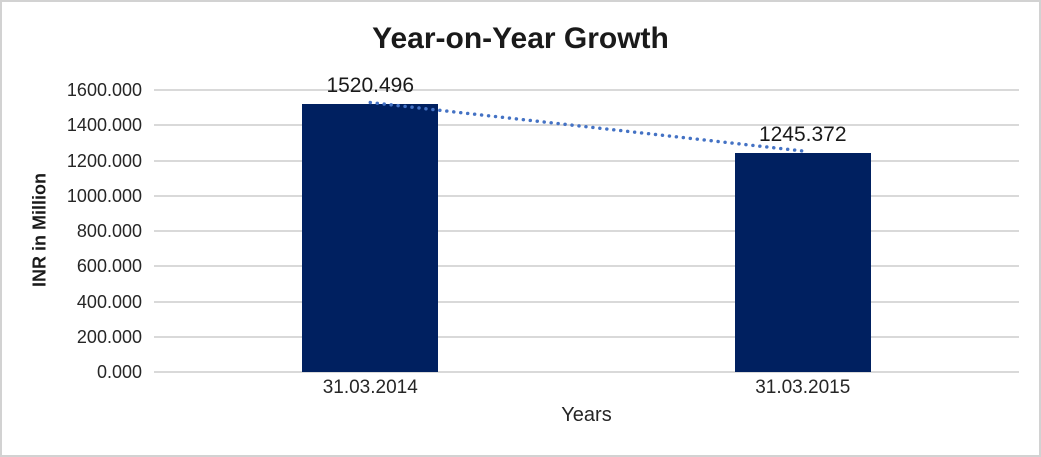 This screenshot has height=457, width=1041. I want to click on y-tick-label: 600.000, so click(109, 266).